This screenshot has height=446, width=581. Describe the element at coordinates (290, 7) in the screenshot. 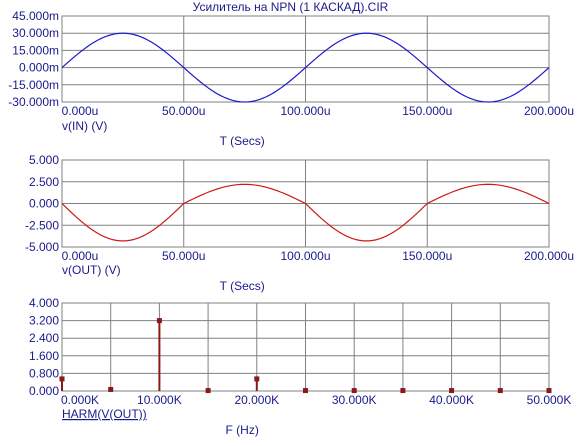

I see `chart-title: Усилитель на NPN (1 КАСКАД).CIR` at that location.